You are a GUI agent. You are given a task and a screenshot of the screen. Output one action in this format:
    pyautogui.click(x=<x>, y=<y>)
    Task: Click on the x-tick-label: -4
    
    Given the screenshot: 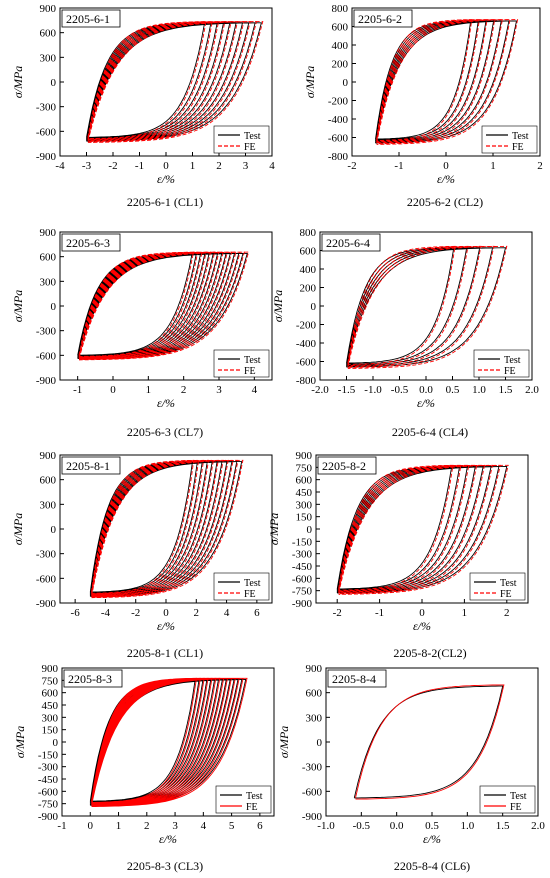 What is the action you would take?
    pyautogui.click(x=106, y=613)
    